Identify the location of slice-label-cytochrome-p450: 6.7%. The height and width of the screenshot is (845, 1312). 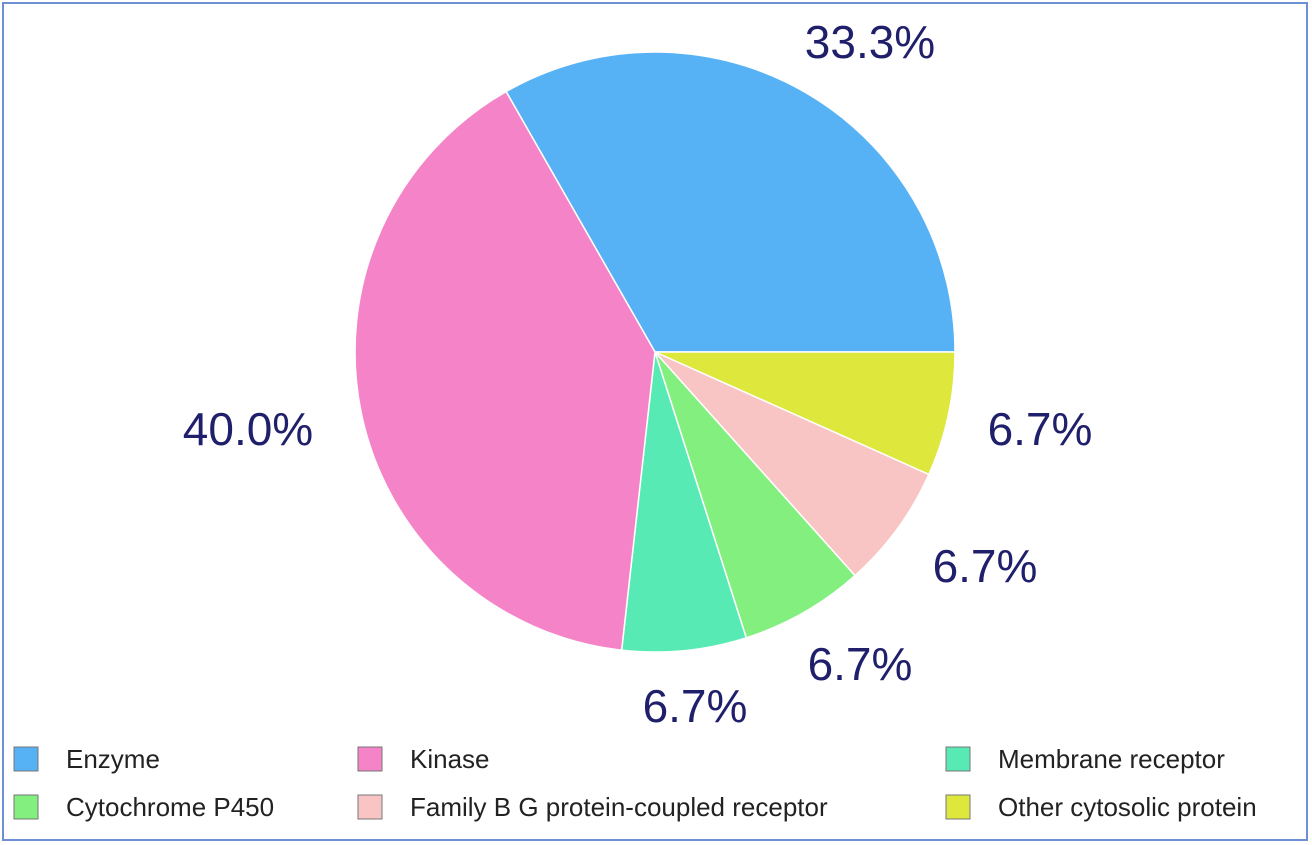
(860, 664).